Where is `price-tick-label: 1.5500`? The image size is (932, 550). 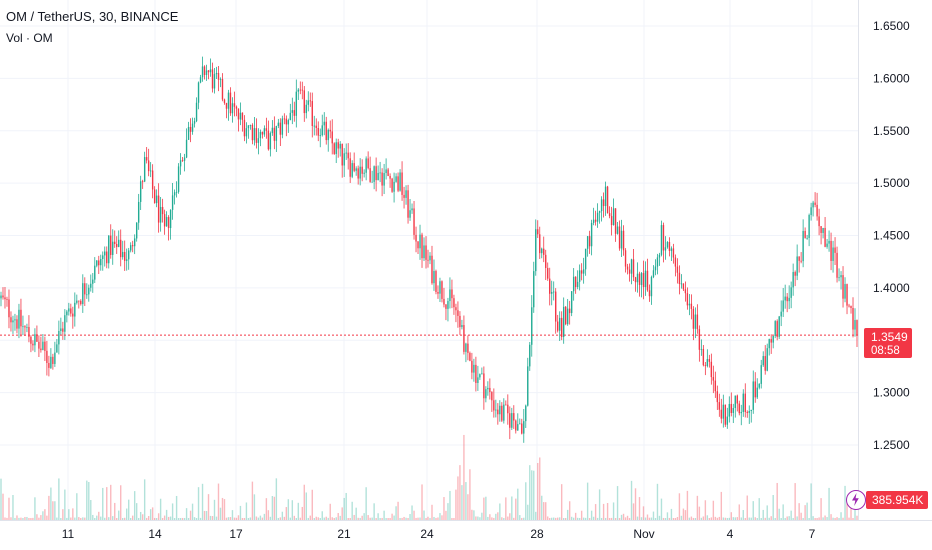 price-tick-label: 1.5500 is located at coordinates (891, 131).